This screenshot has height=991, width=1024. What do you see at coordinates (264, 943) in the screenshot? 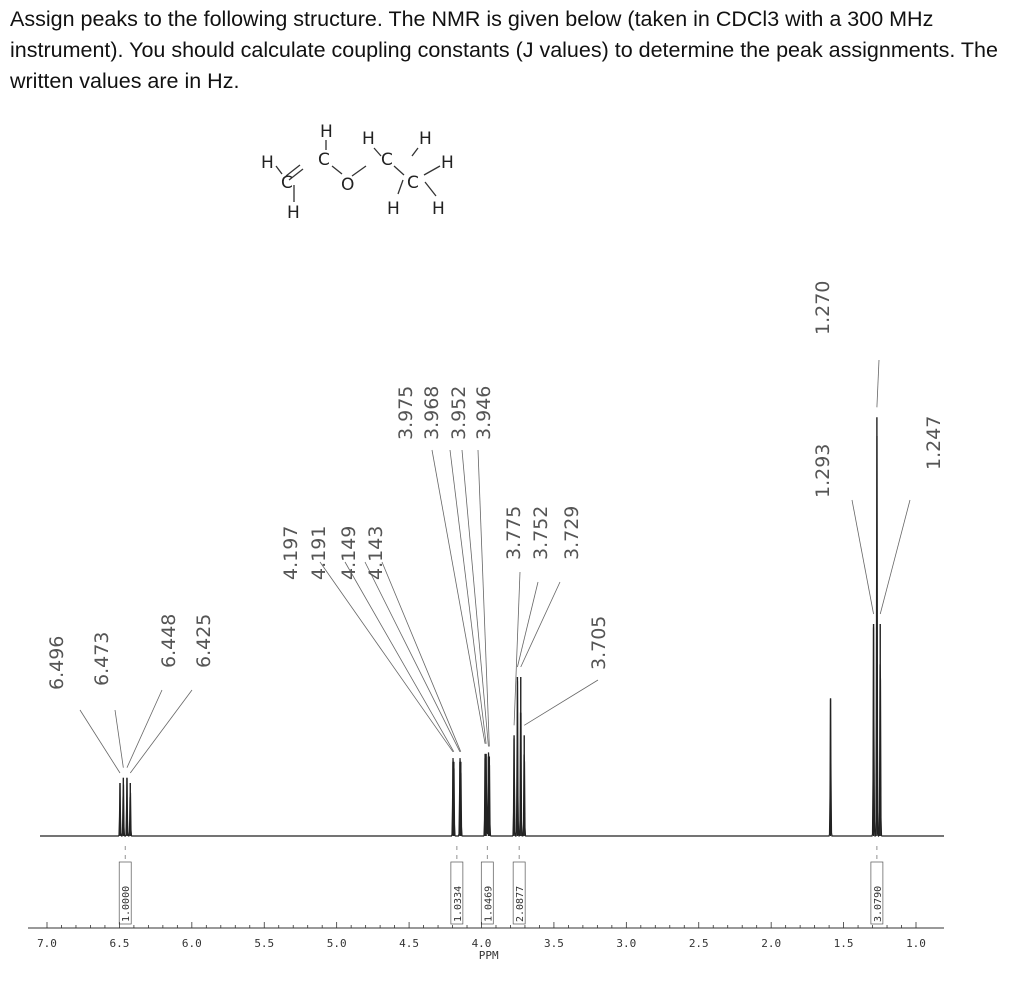
I see `x-tick-label: 5.5` at bounding box center [264, 943].